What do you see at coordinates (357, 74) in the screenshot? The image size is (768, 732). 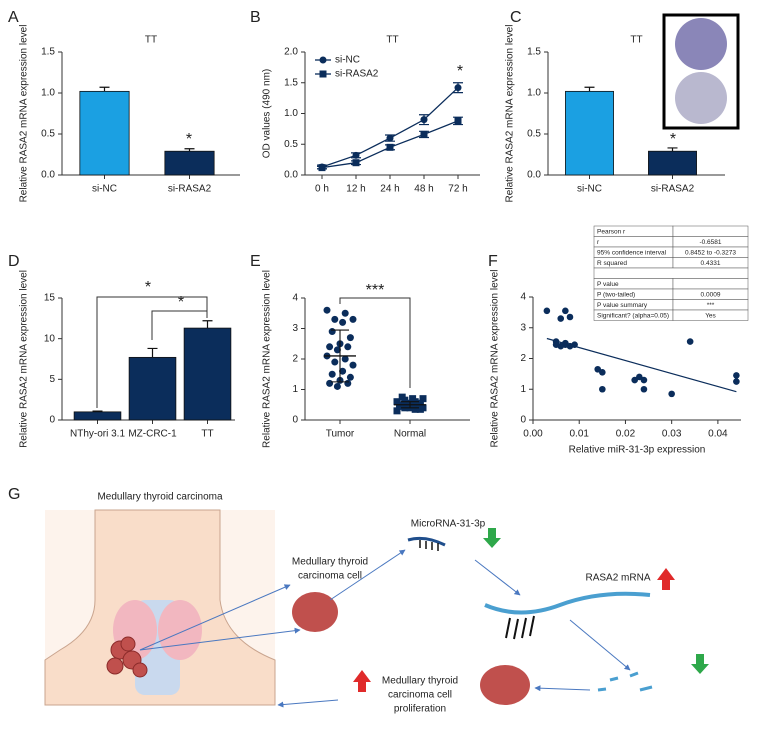 I see `legend-label: si-RASA2` at bounding box center [357, 74].